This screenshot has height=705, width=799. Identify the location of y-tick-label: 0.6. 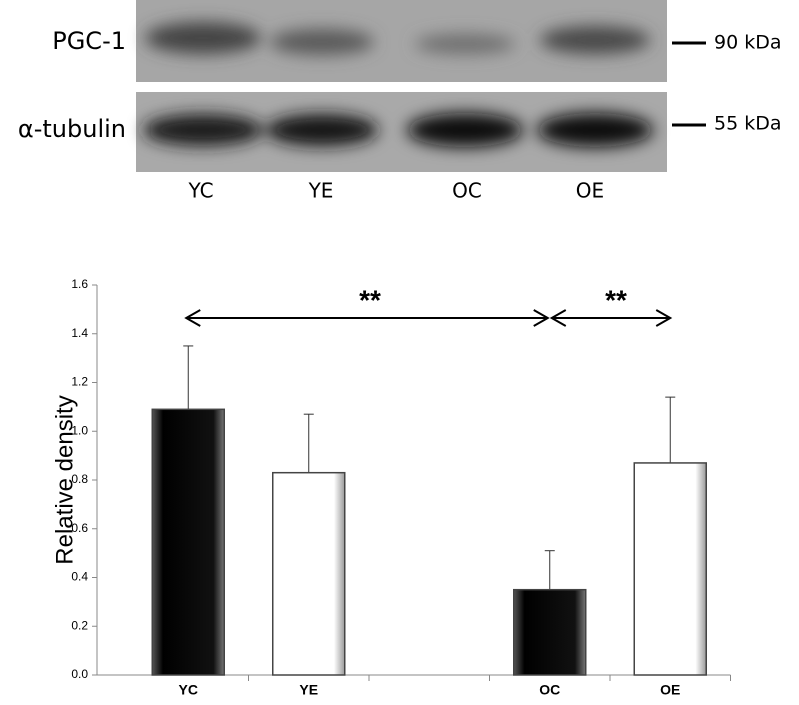
(79, 528).